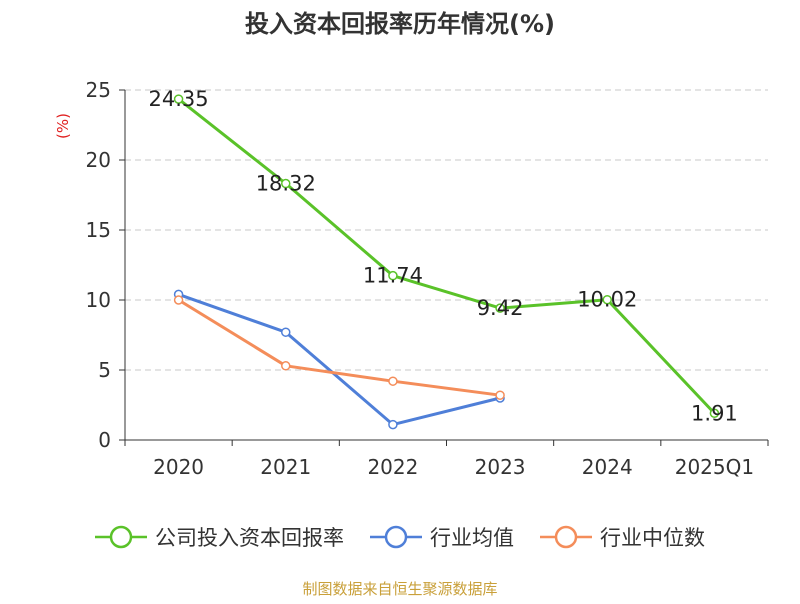 This screenshot has height=604, width=800. What do you see at coordinates (104, 440) in the screenshot?
I see `y-tick-label: 0` at bounding box center [104, 440].